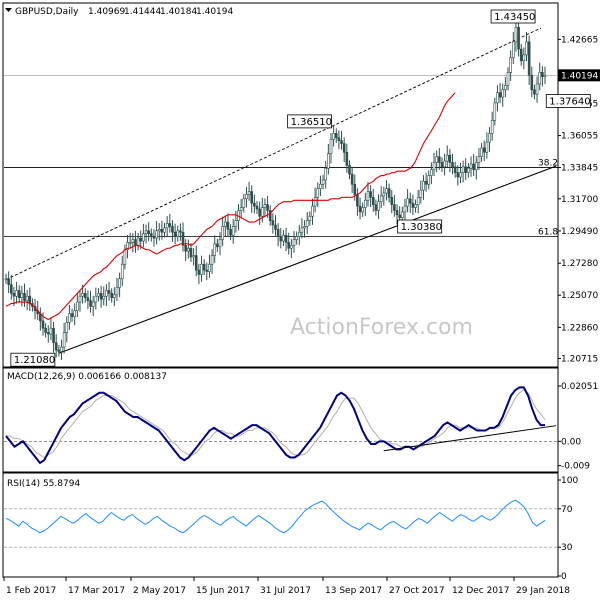  I want to click on x-tick-label: 15 Jun 2017, so click(223, 591).